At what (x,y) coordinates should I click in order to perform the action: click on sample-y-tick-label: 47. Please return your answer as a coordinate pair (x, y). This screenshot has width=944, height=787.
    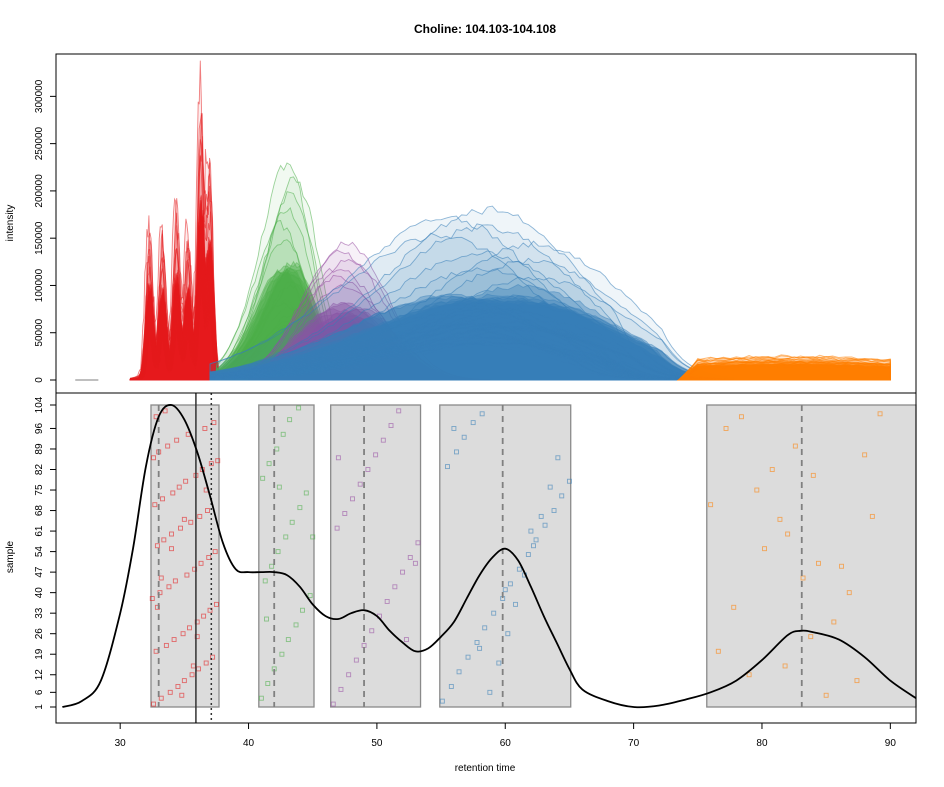
    Looking at the image, I should click on (39, 572).